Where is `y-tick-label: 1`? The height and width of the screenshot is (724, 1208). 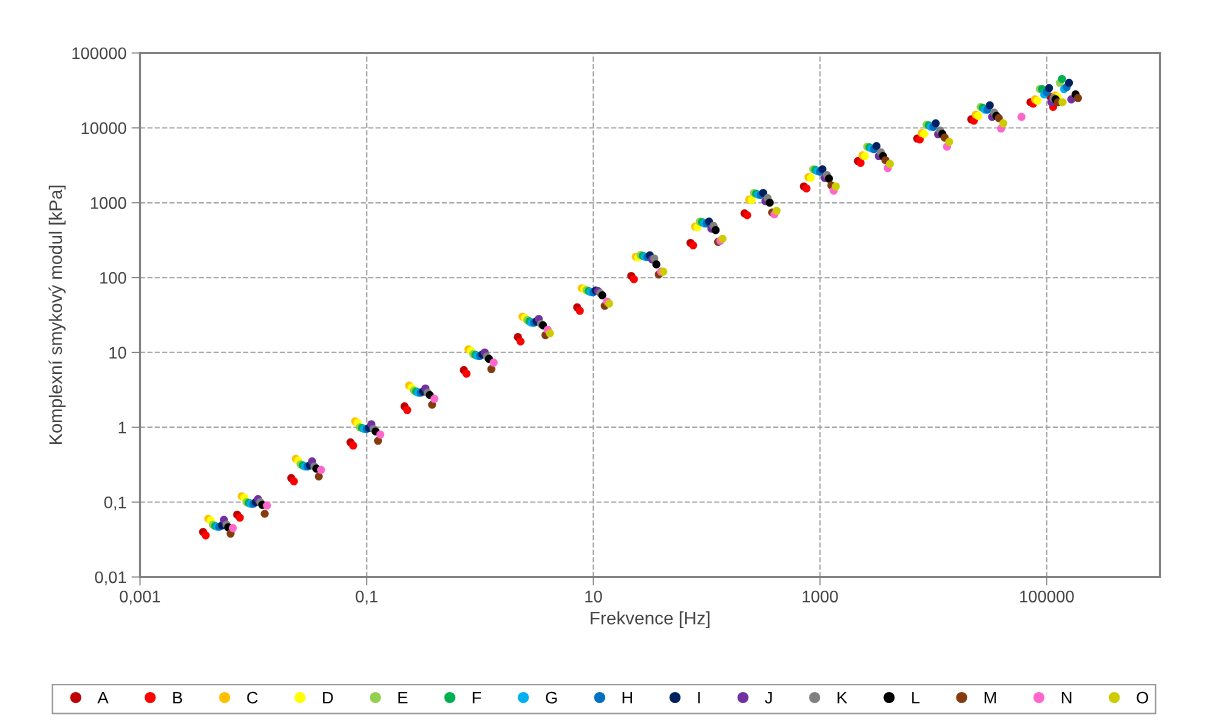
y-tick-label: 1 is located at coordinates (122, 427).